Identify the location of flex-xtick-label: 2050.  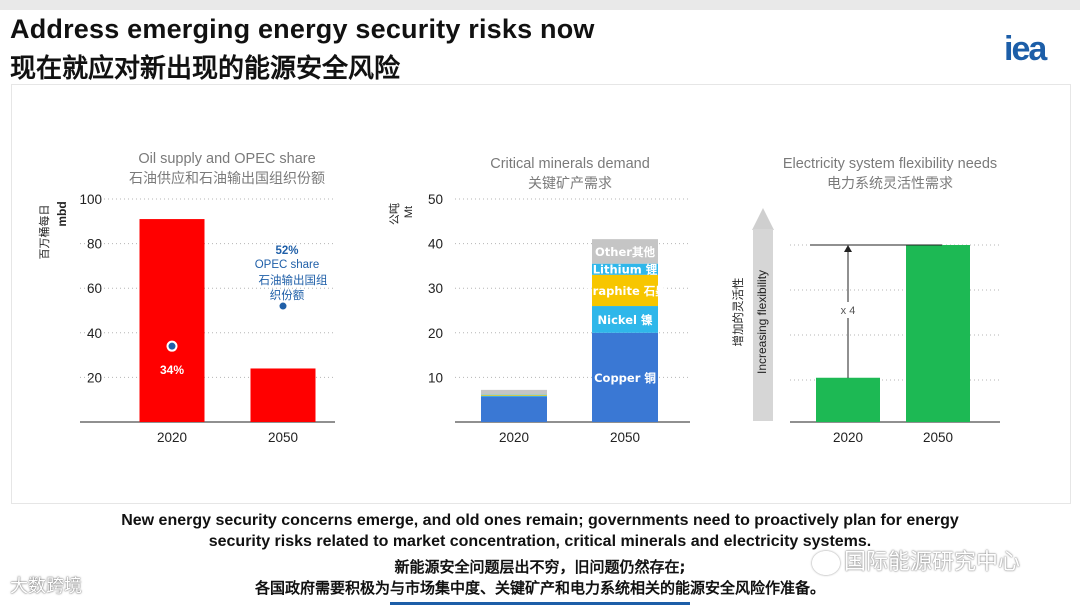
(938, 437).